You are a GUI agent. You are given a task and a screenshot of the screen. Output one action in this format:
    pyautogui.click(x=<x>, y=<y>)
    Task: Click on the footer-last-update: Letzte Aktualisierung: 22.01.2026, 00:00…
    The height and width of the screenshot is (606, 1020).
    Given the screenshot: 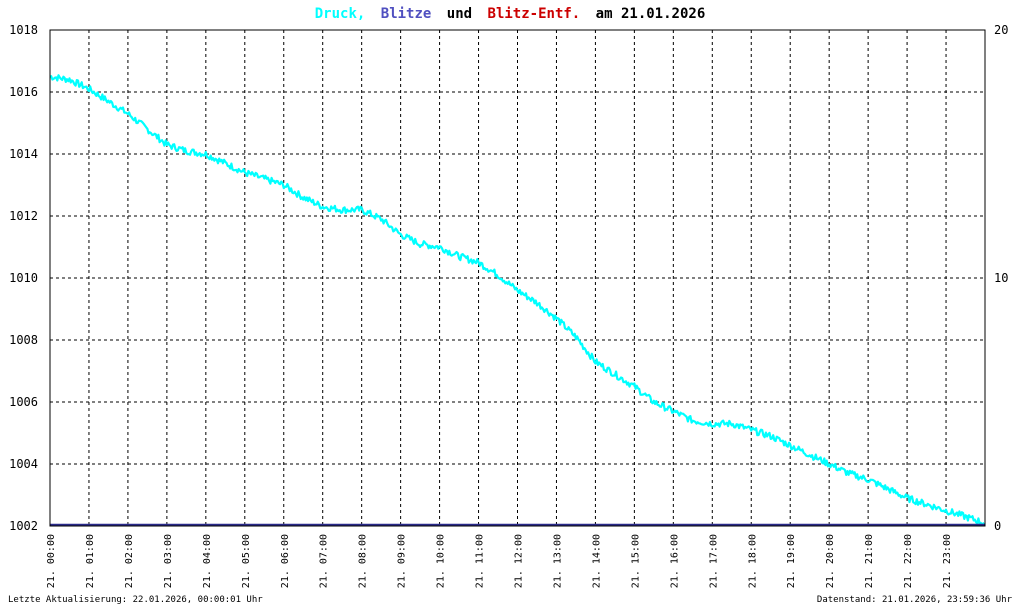 What is the action you would take?
    pyautogui.click(x=135, y=600)
    